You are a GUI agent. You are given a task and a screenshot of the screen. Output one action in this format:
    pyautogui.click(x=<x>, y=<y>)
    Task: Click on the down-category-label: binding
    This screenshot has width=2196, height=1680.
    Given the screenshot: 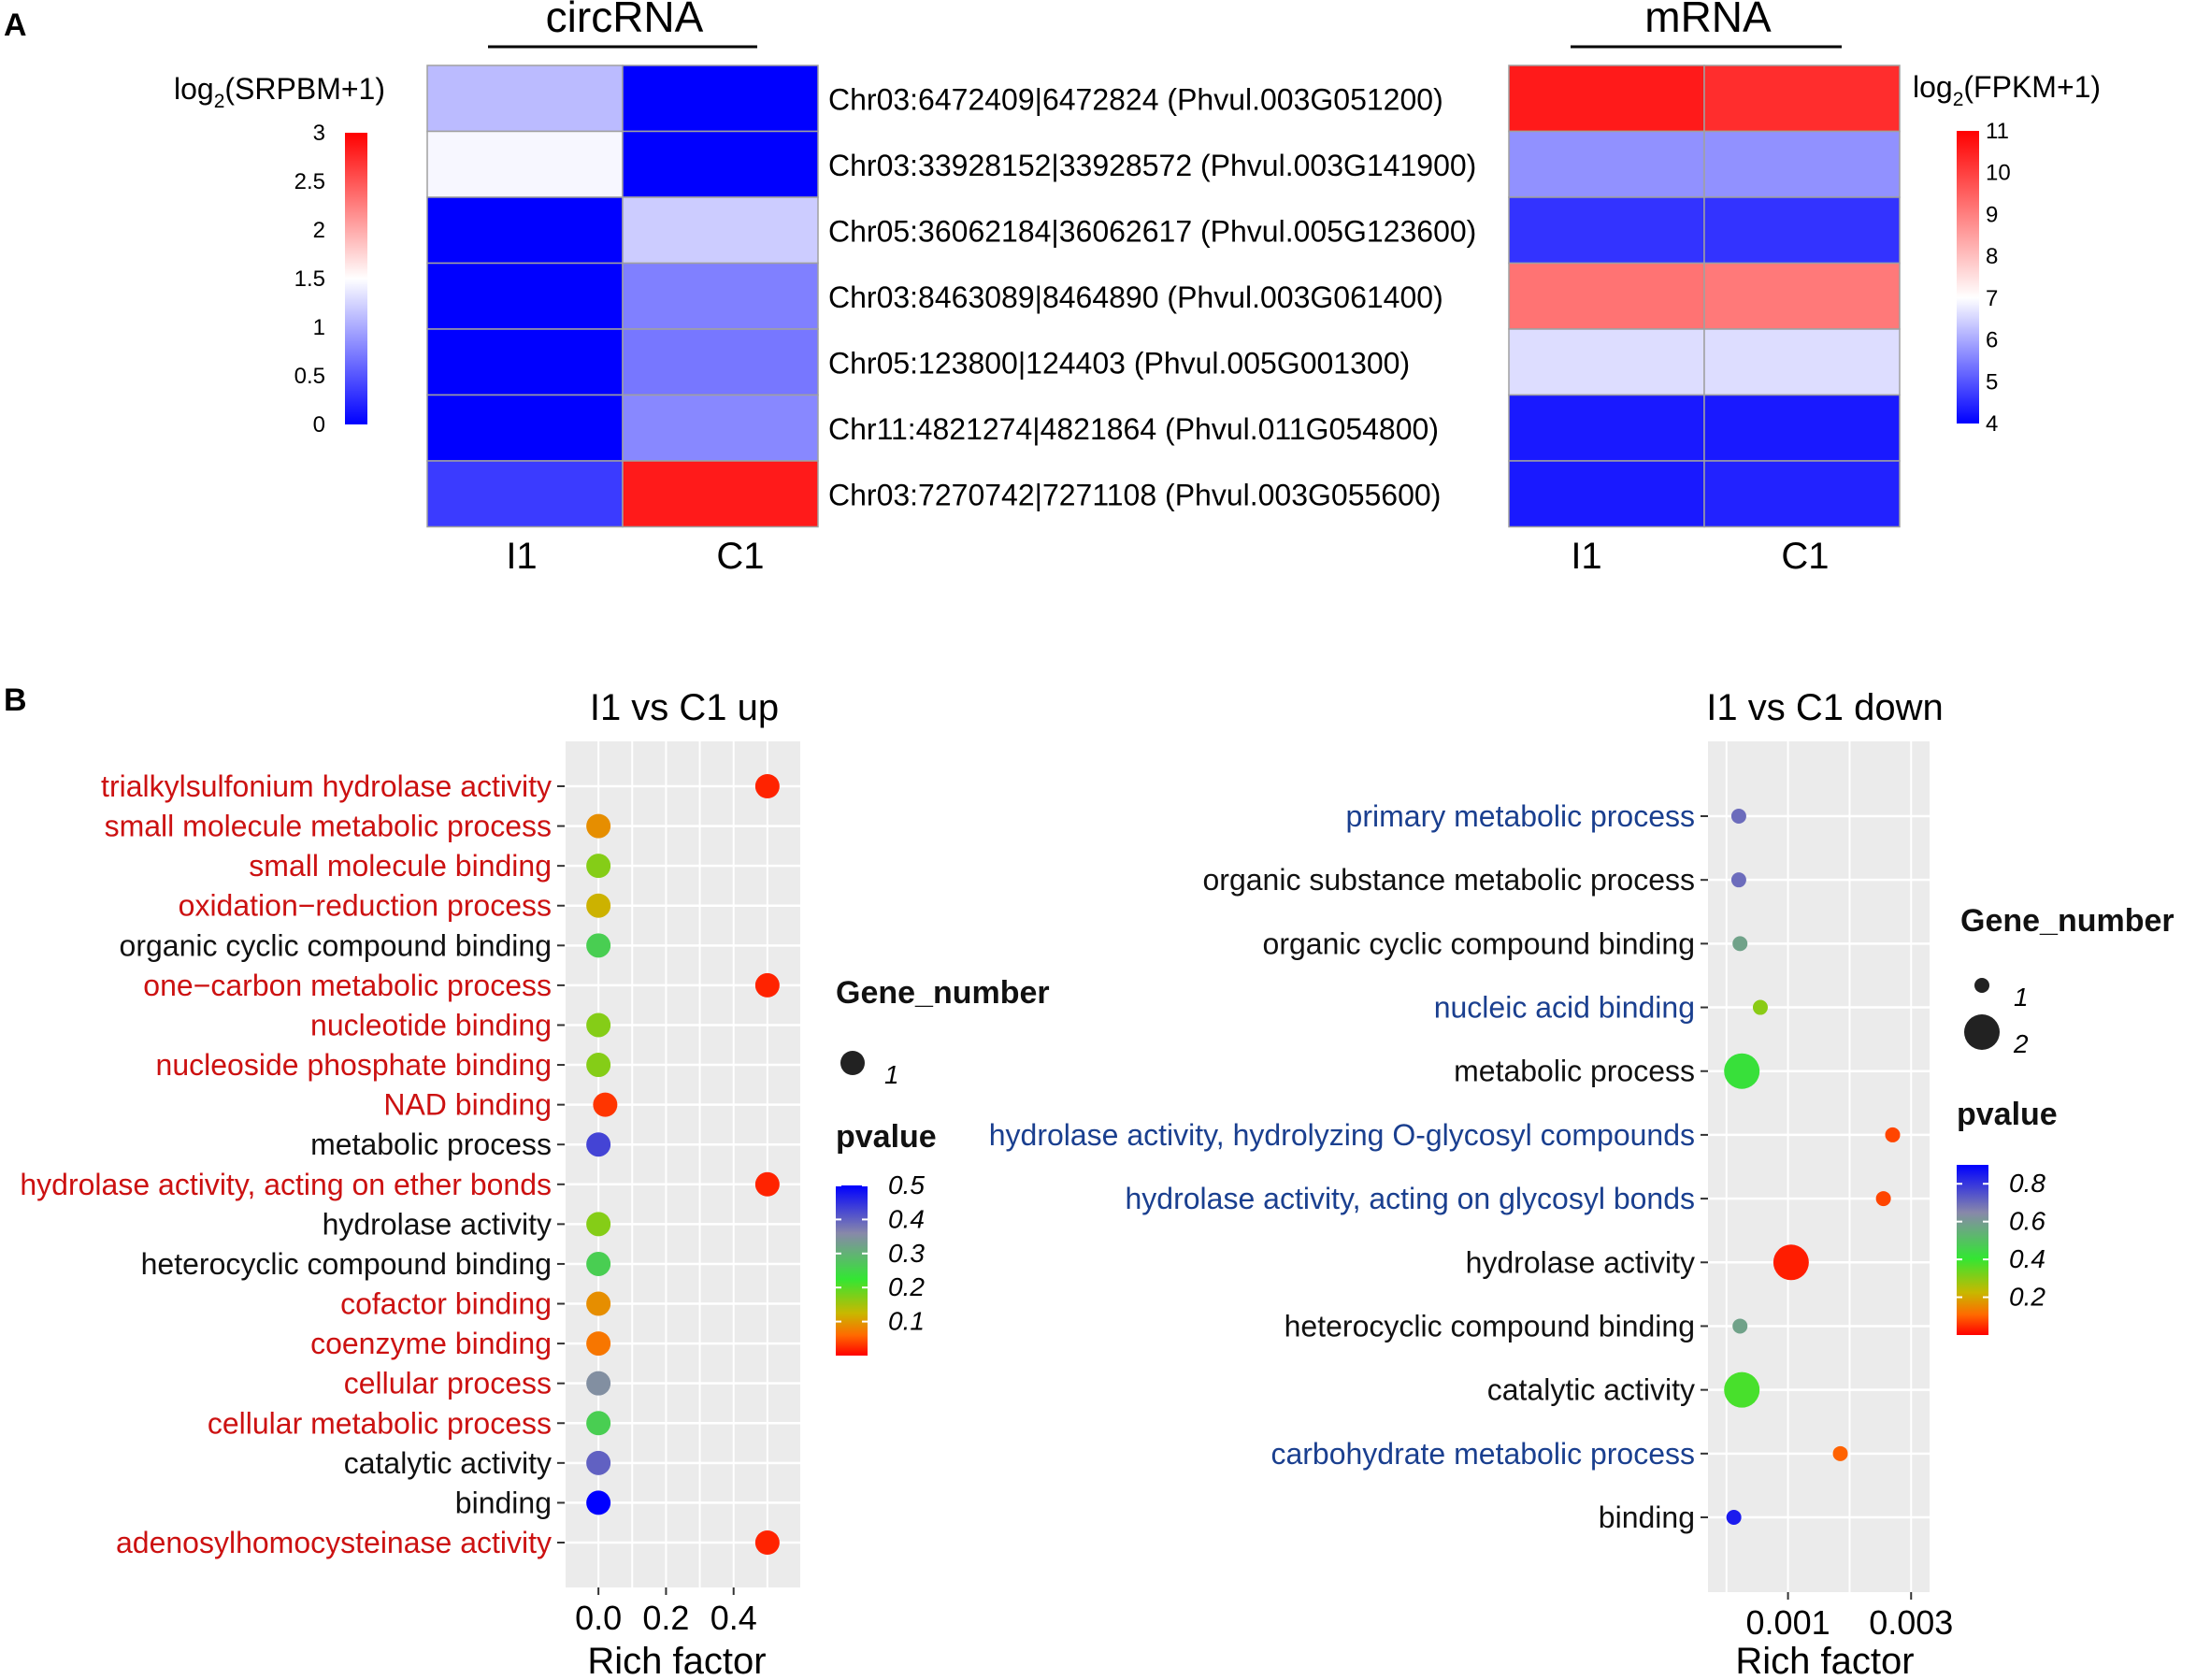 What is the action you would take?
    pyautogui.click(x=1647, y=1518)
    